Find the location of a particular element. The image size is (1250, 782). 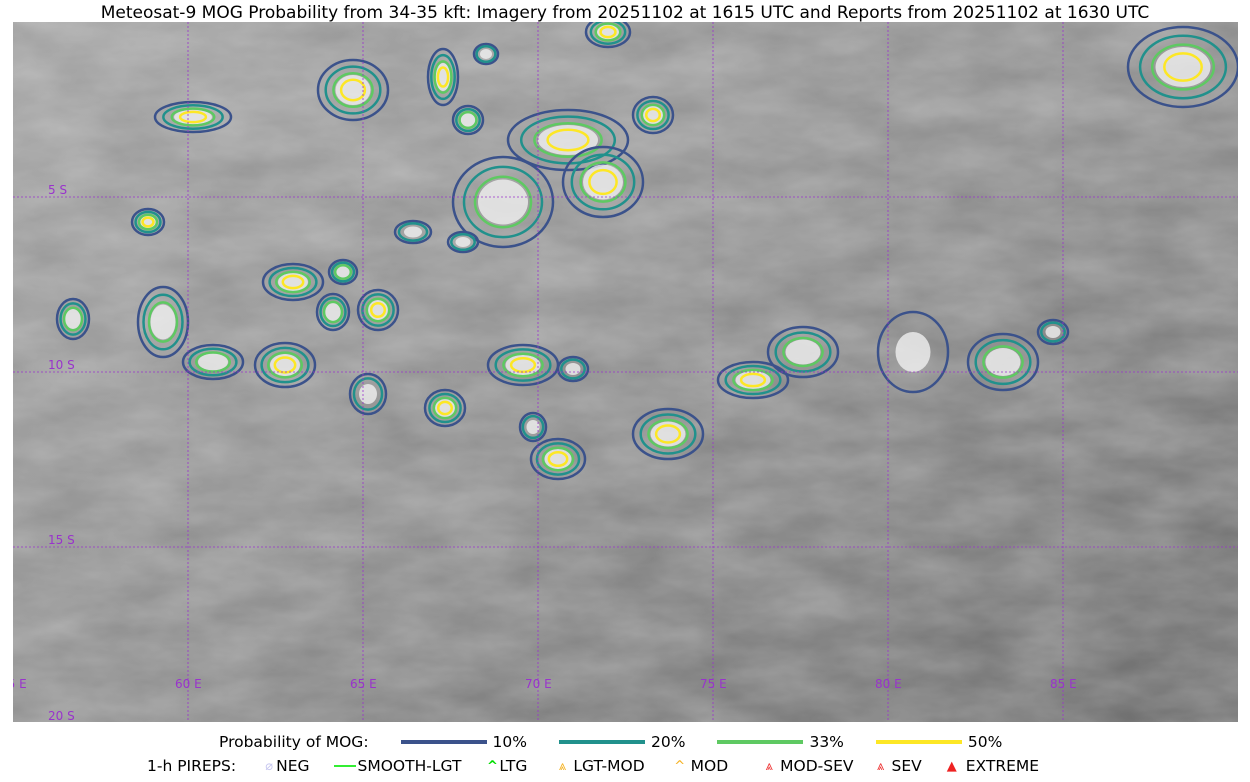

pireps-legend-label: 1-h PIREPS: is located at coordinates (192, 766).